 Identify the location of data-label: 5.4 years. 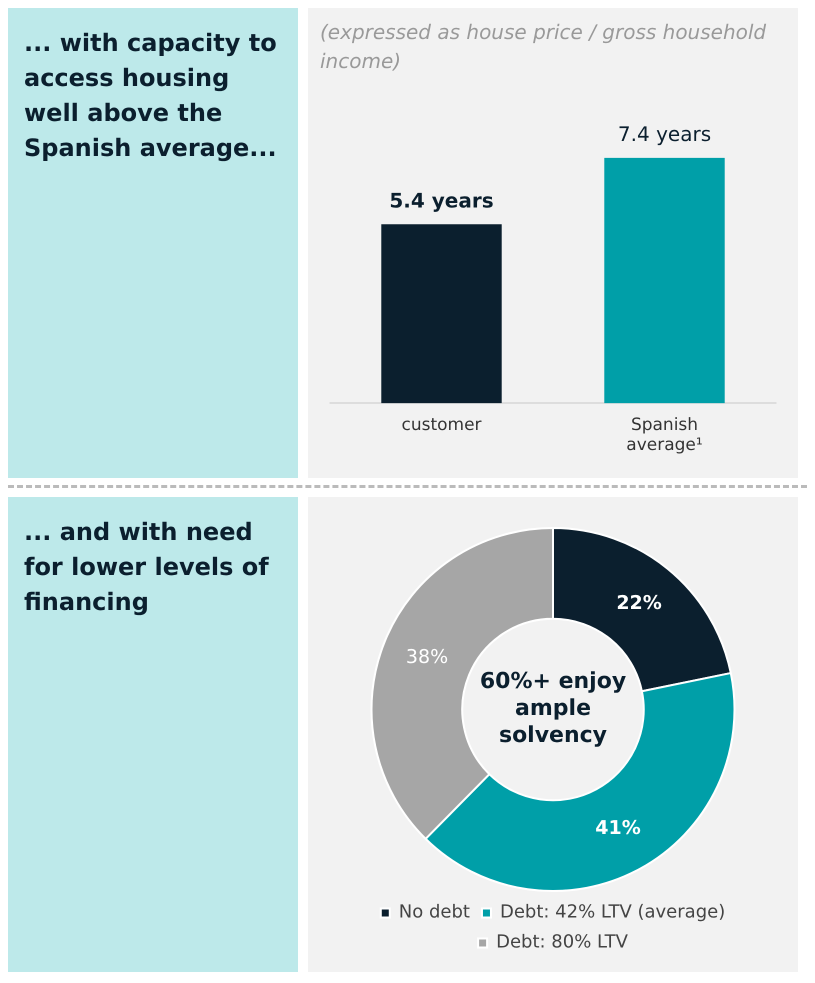
(441, 200).